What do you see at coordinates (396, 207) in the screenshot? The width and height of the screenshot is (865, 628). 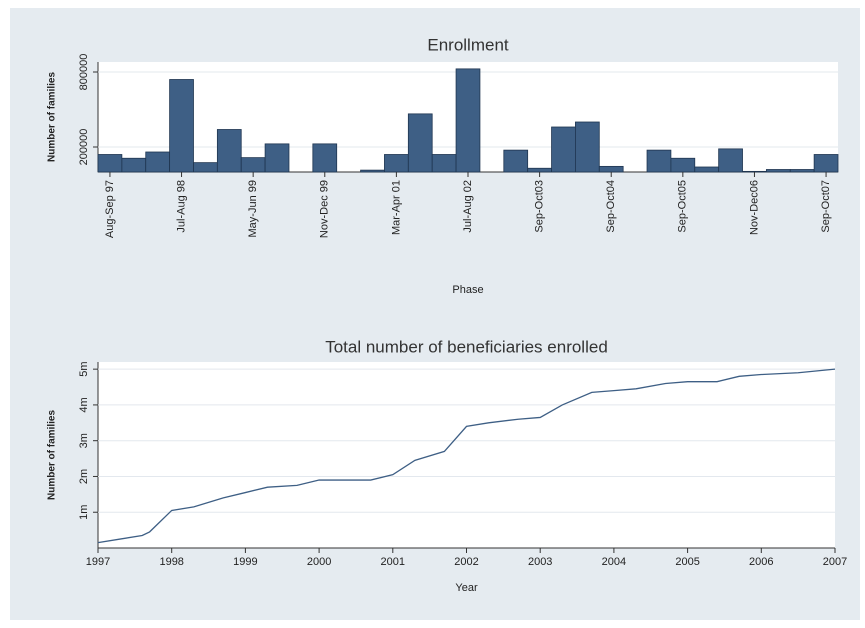 I see `x-tick-label: Mar-Apr 01` at bounding box center [396, 207].